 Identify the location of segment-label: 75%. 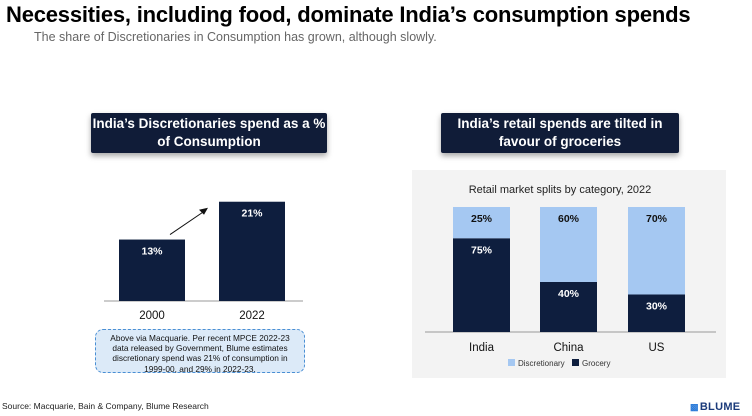
(482, 250).